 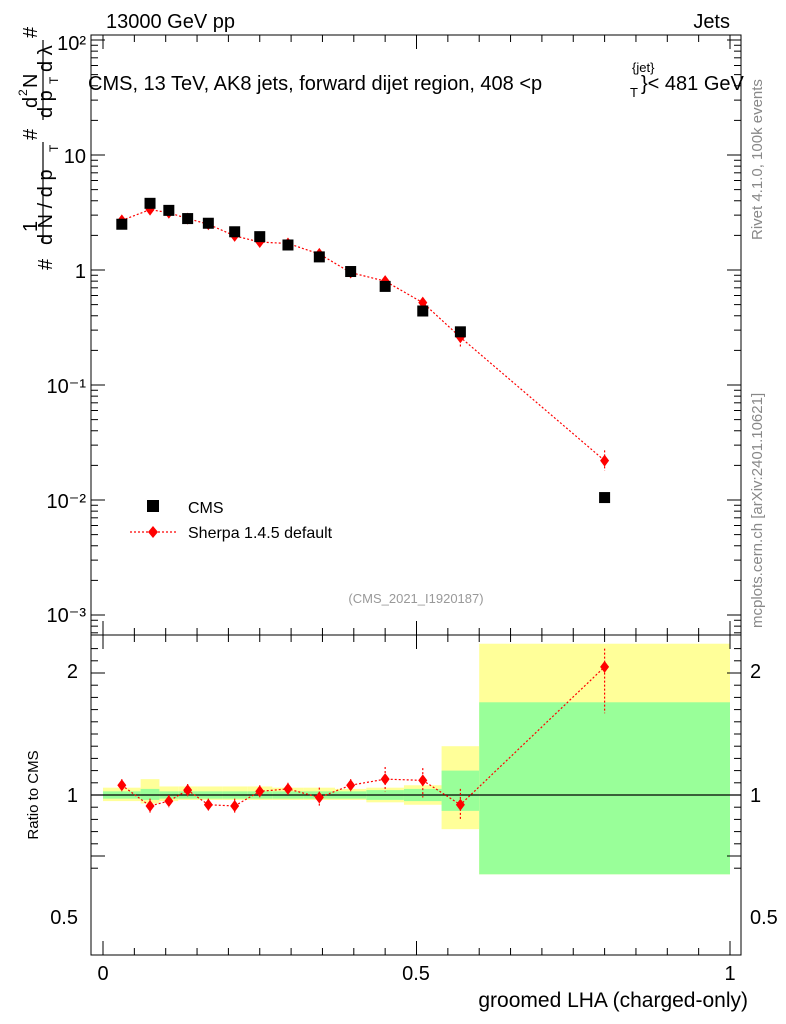 I want to click on xtick-label-1: 1, so click(x=729, y=974).